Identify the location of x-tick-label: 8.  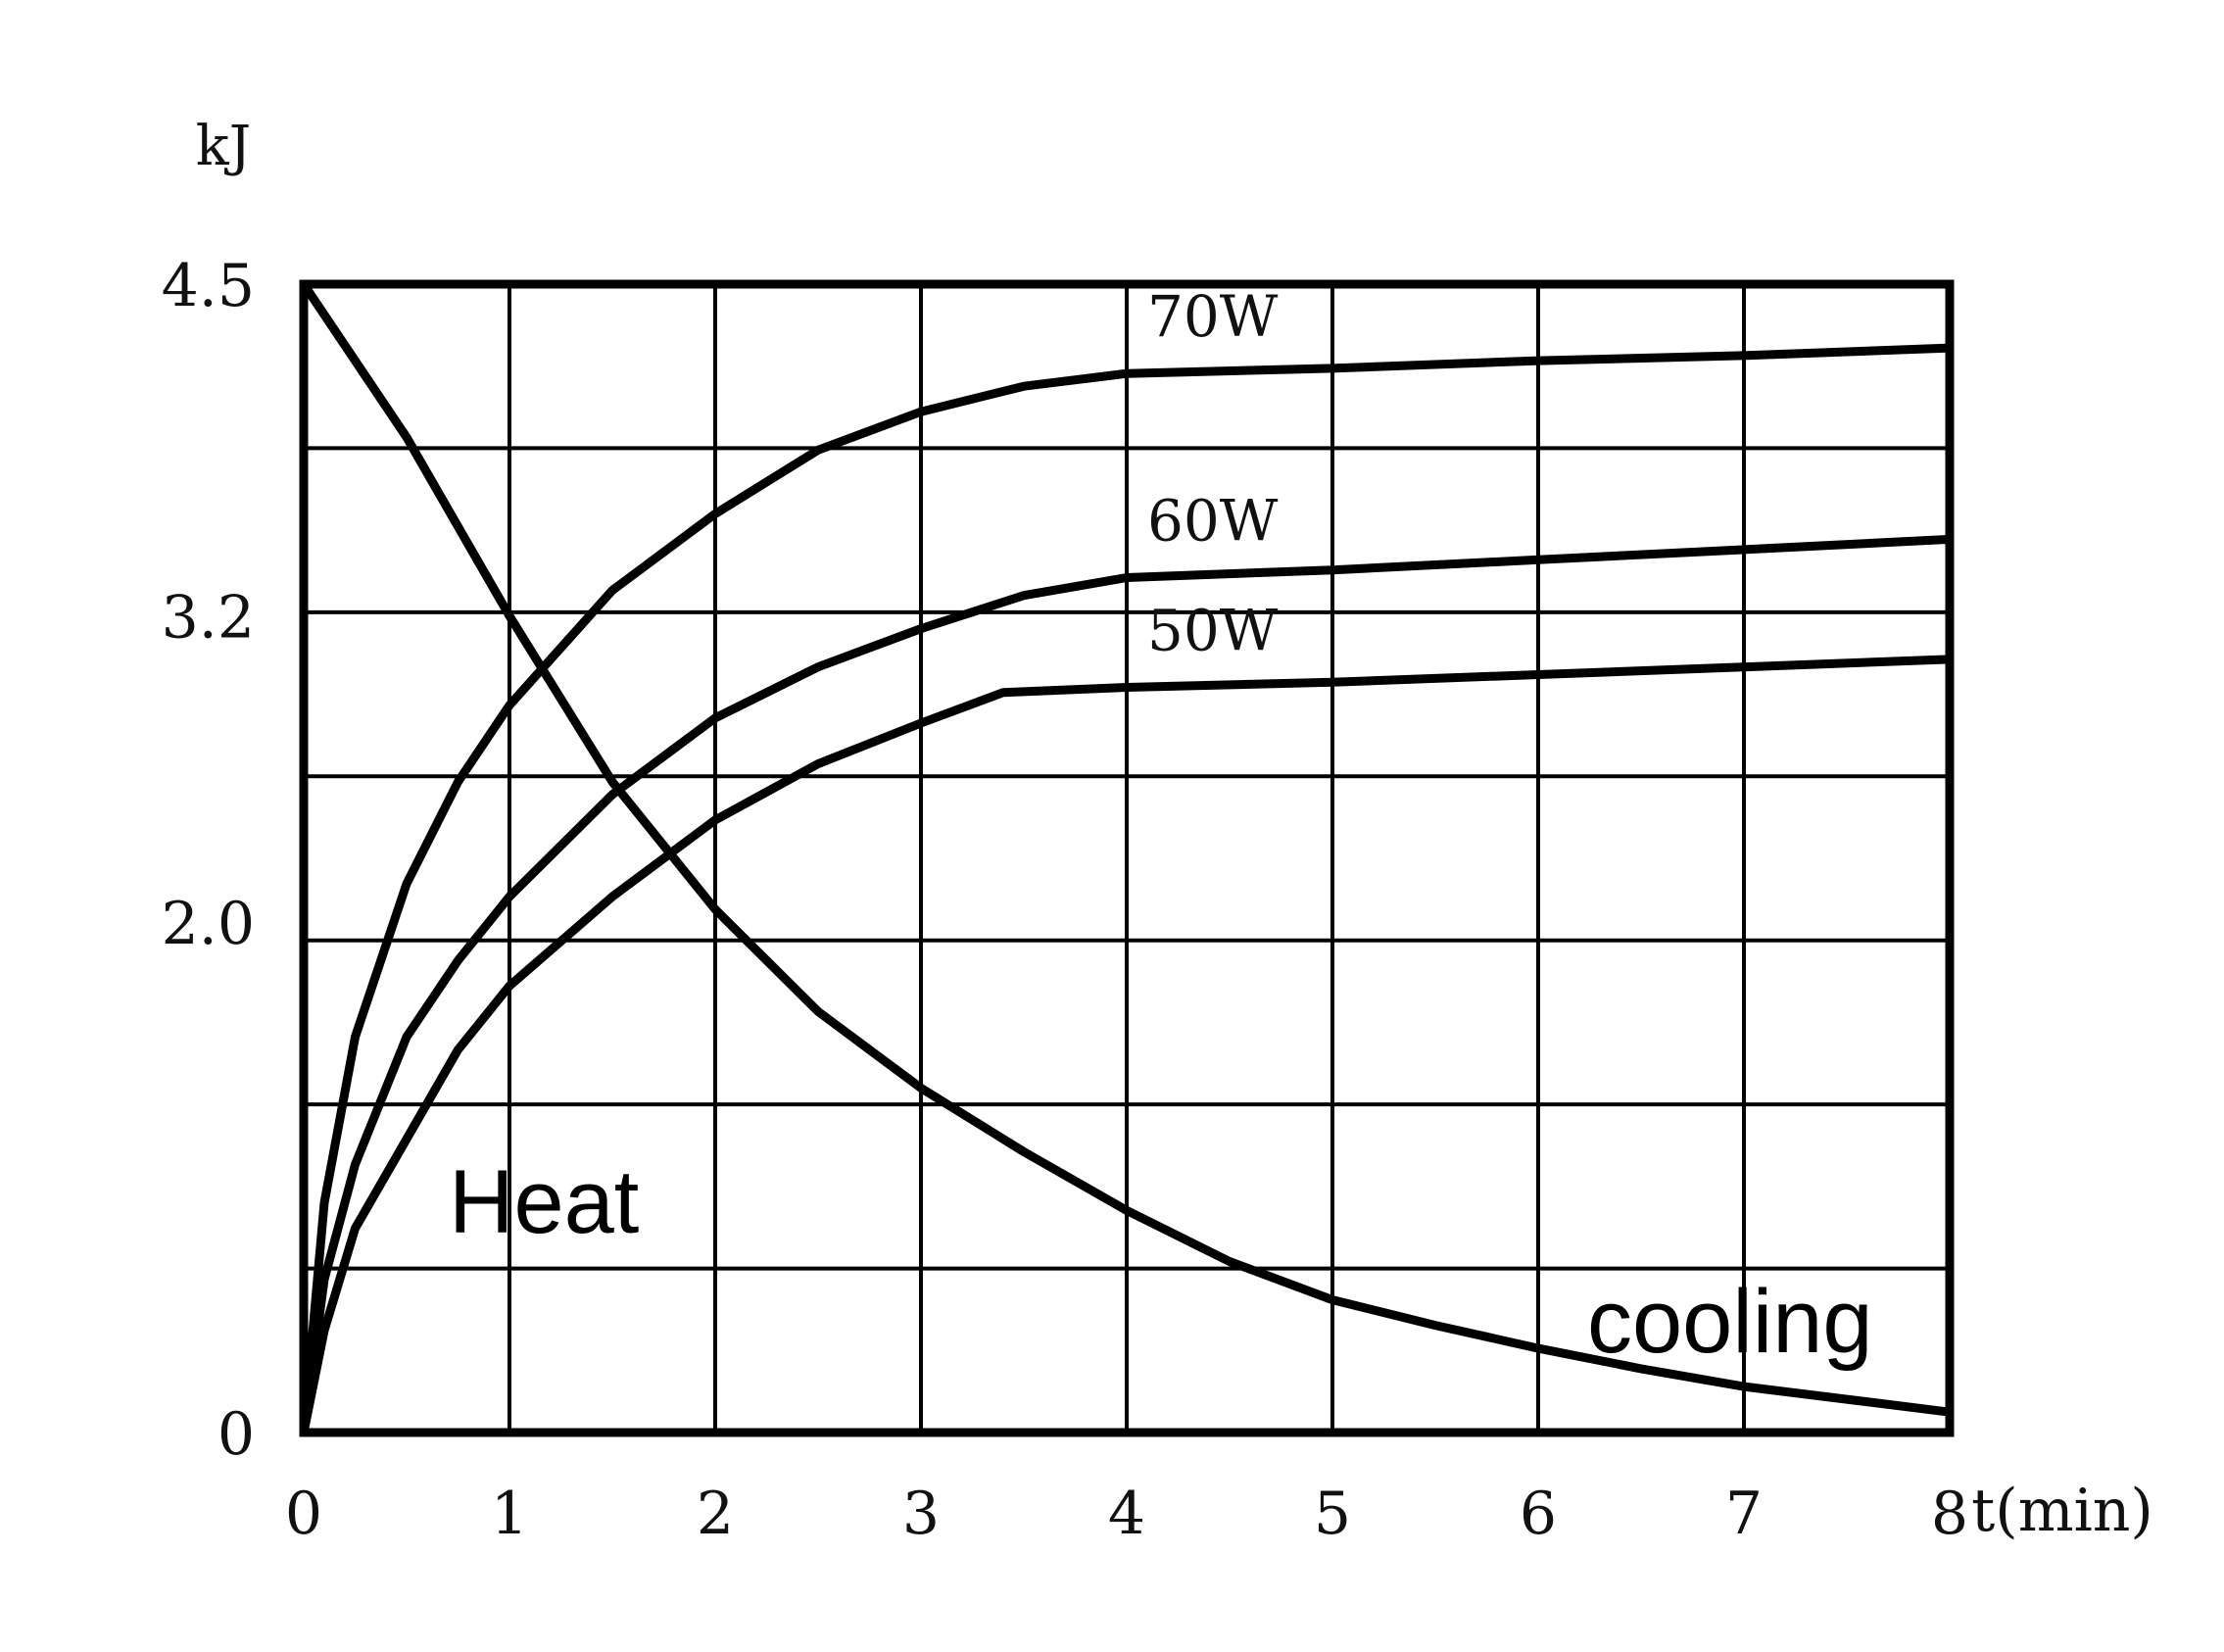
(1949, 1514).